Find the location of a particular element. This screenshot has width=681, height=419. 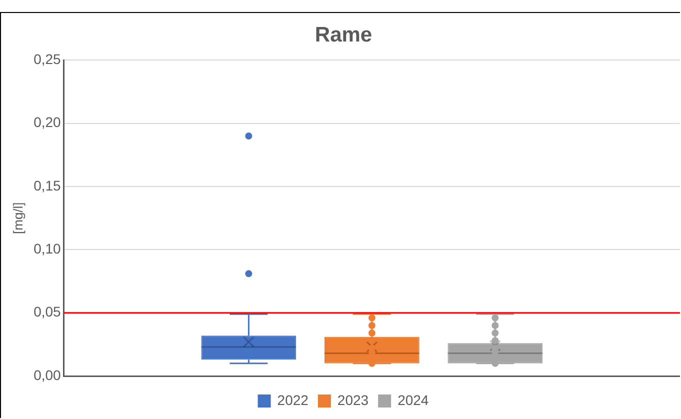

y-axis-title: [mg/l] is located at coordinates (18, 218).